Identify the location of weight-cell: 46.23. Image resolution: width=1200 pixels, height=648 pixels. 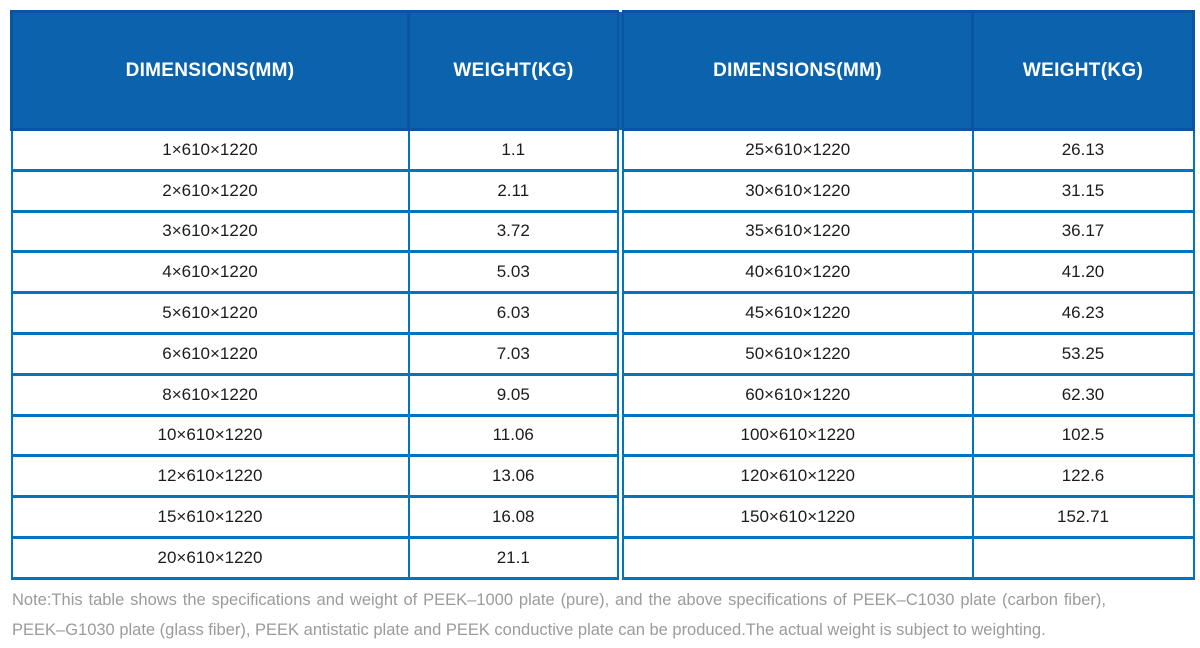
(1083, 313).